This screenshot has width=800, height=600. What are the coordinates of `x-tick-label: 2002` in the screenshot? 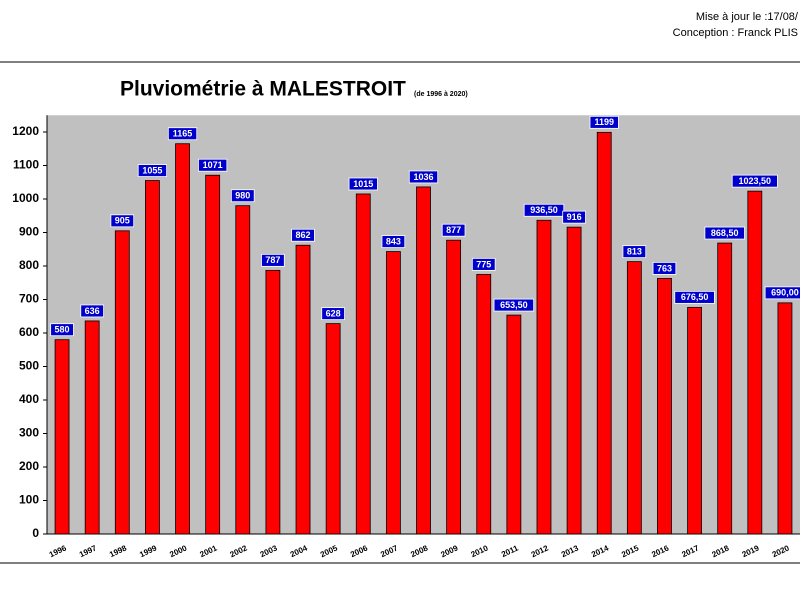 It's located at (239, 551).